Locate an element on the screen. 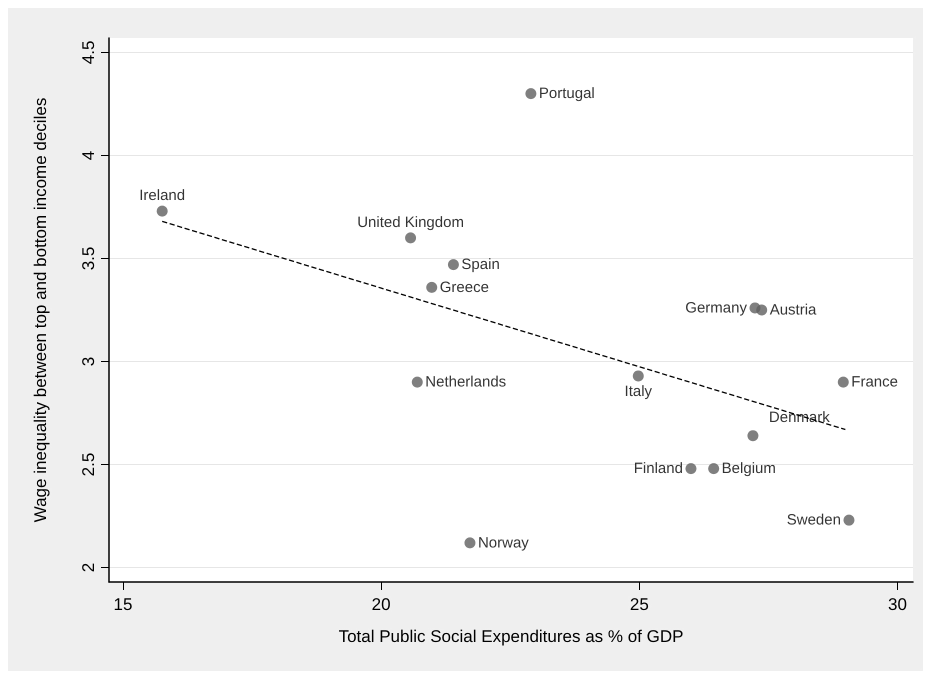  y-tick-label: 2 is located at coordinates (88, 567).